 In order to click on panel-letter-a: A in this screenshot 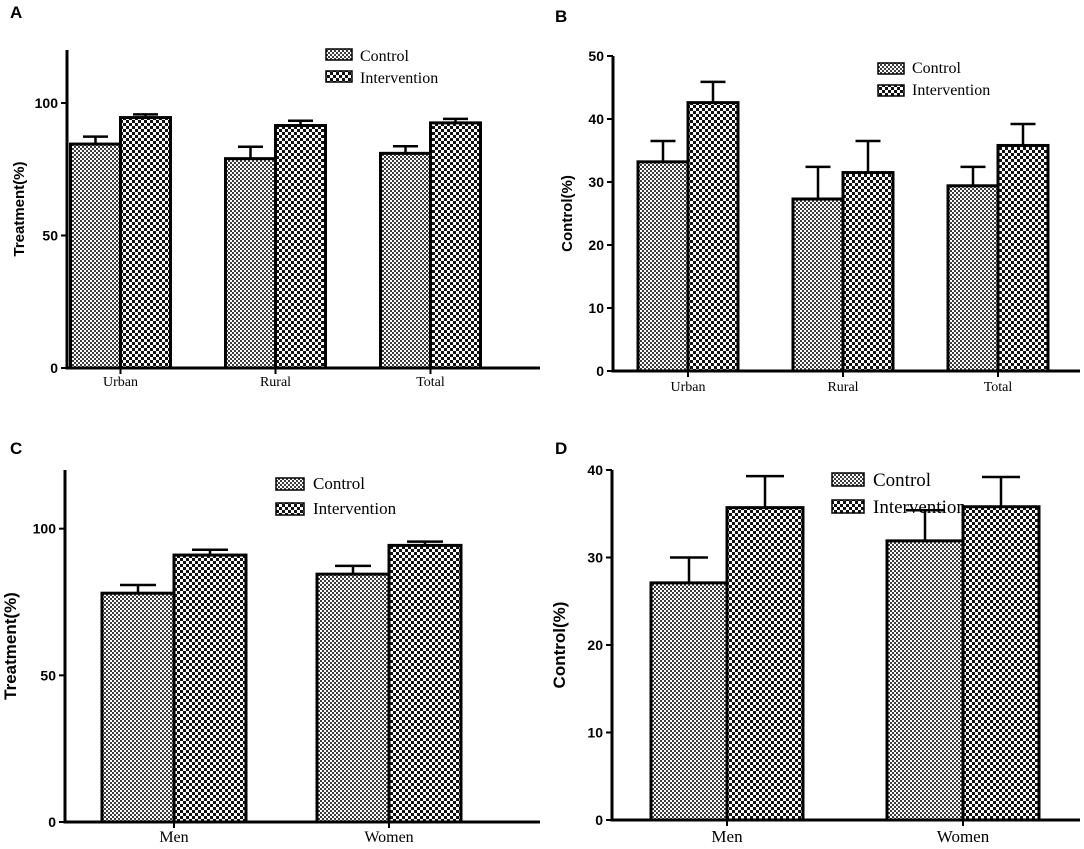, I will do `click(16, 12)`.